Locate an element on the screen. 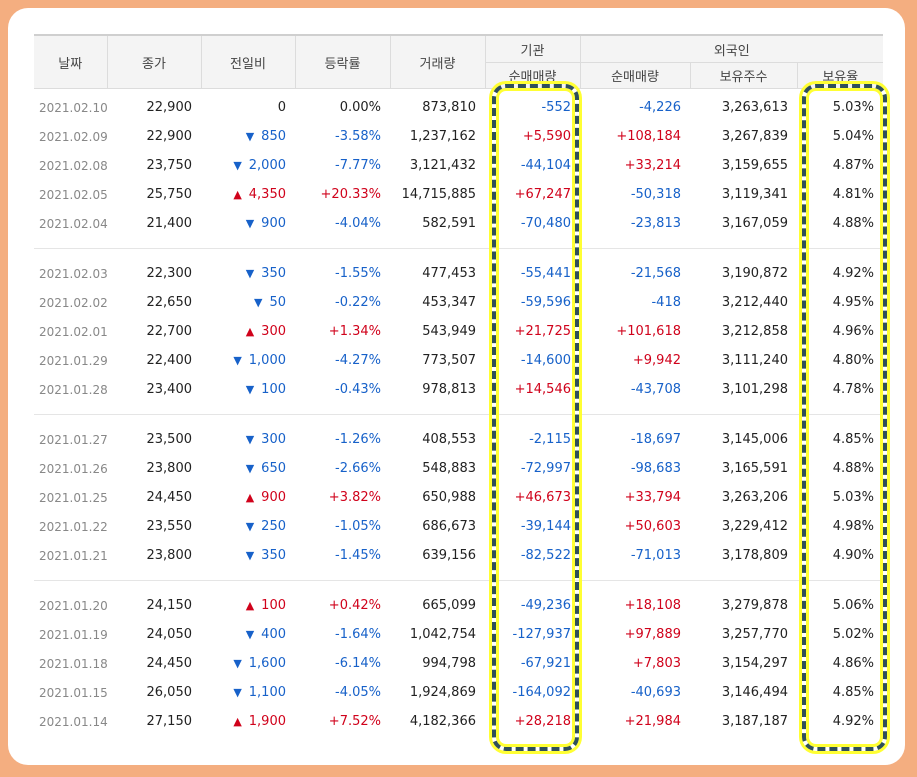 The height and width of the screenshot is (777, 917). foreign-holdings-cell-value: 3,165,591 is located at coordinates (754, 468).